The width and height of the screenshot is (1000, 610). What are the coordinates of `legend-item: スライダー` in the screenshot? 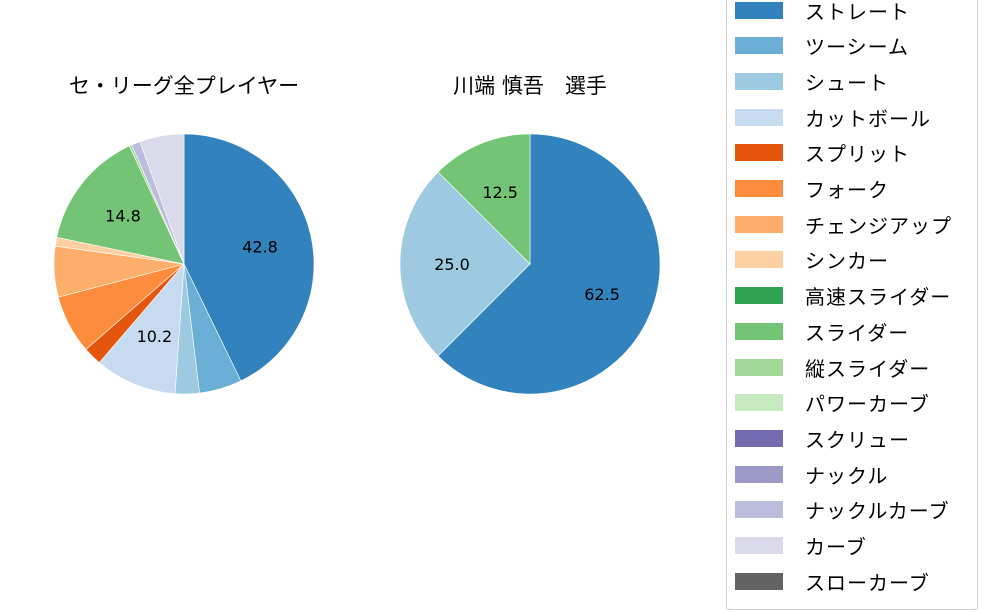 It's located at (822, 331).